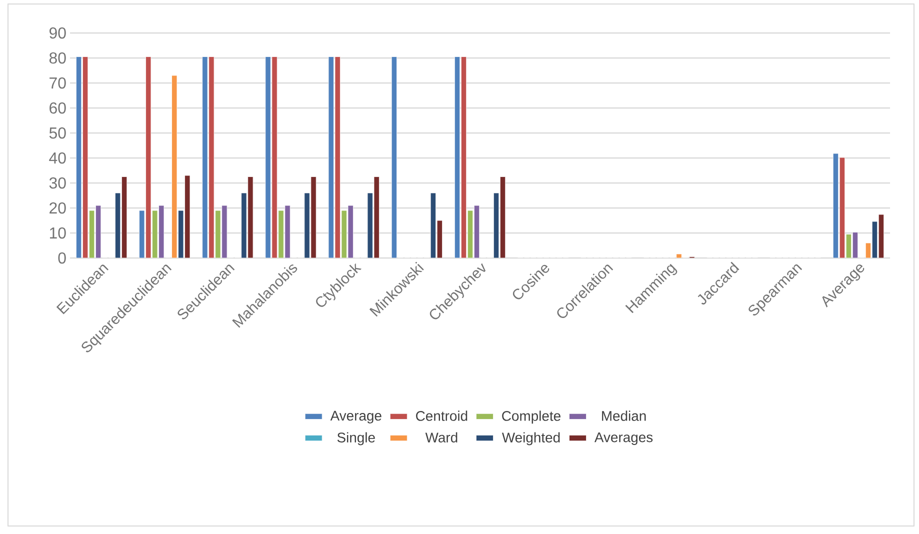 The image size is (919, 534). I want to click on legend-label: Weighted, so click(531, 439).